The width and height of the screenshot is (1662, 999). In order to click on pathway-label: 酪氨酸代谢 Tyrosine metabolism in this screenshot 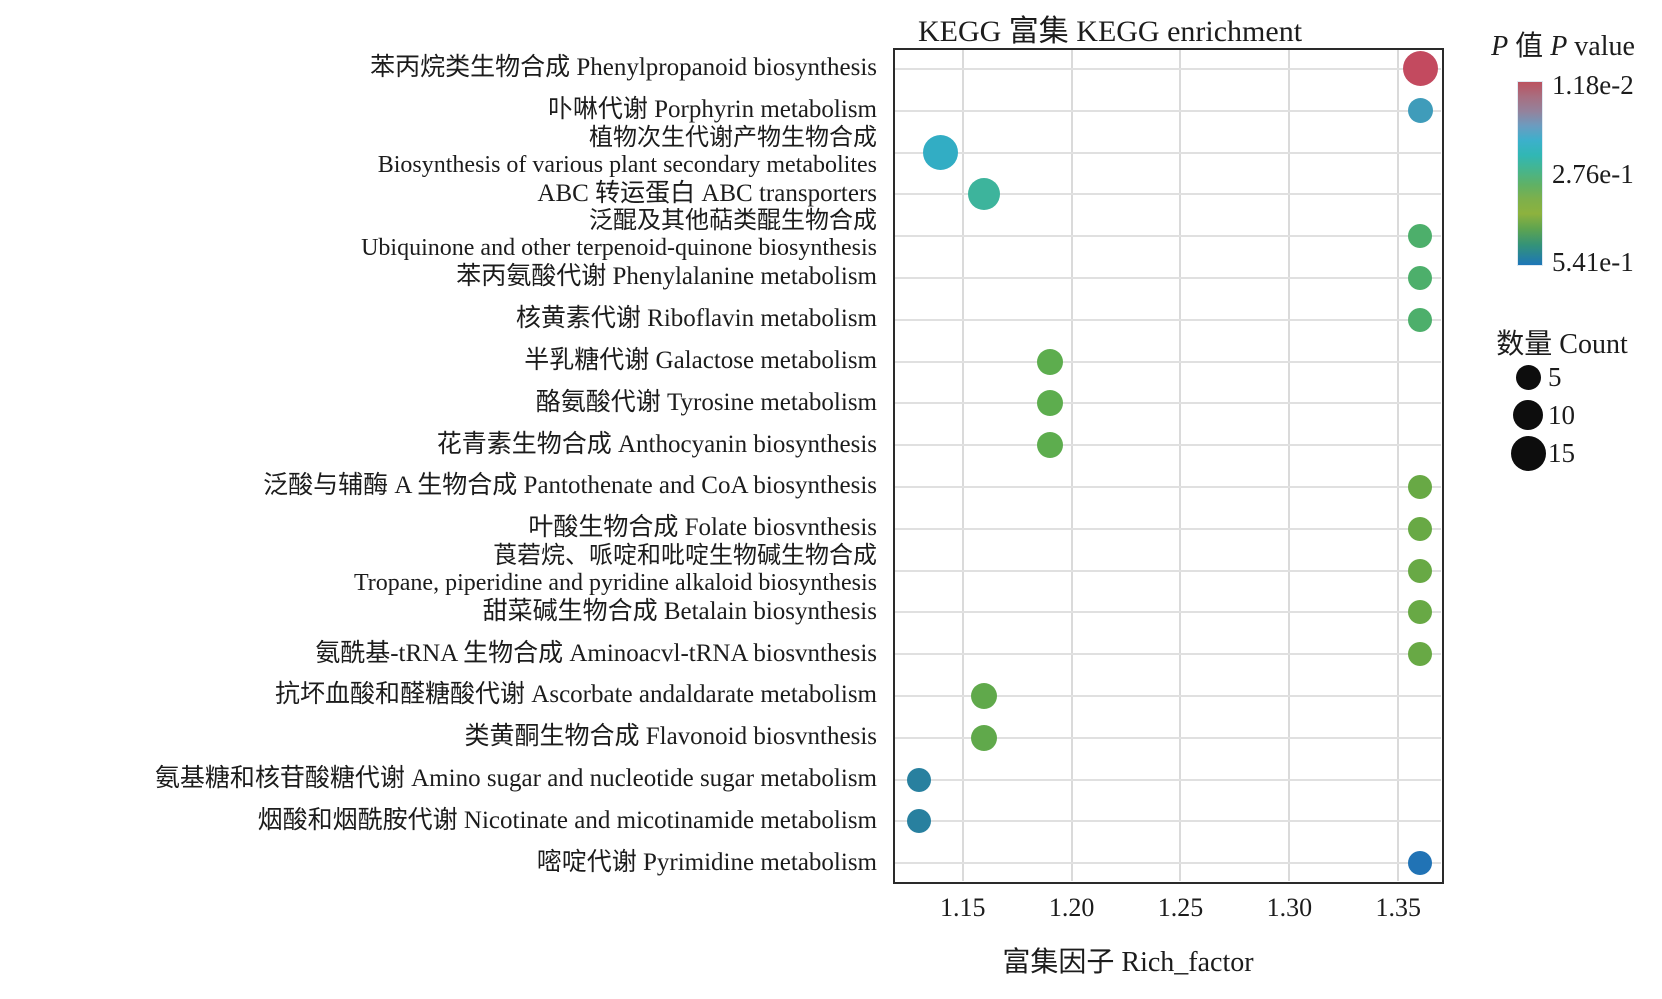, I will do `click(438, 402)`.